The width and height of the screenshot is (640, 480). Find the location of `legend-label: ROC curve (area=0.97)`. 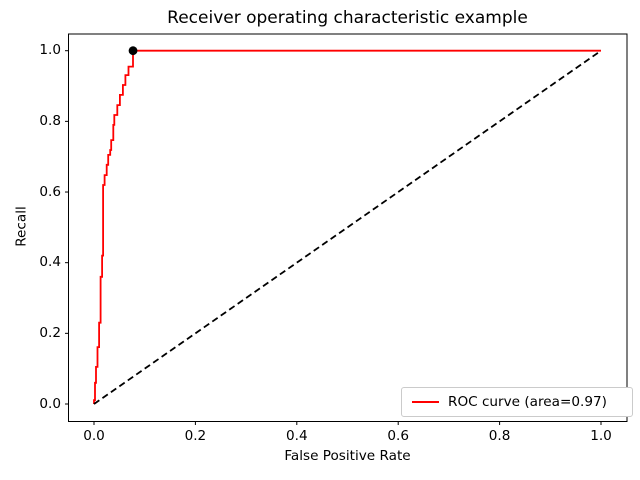

legend-label: ROC curve (area=0.97) is located at coordinates (527, 402).